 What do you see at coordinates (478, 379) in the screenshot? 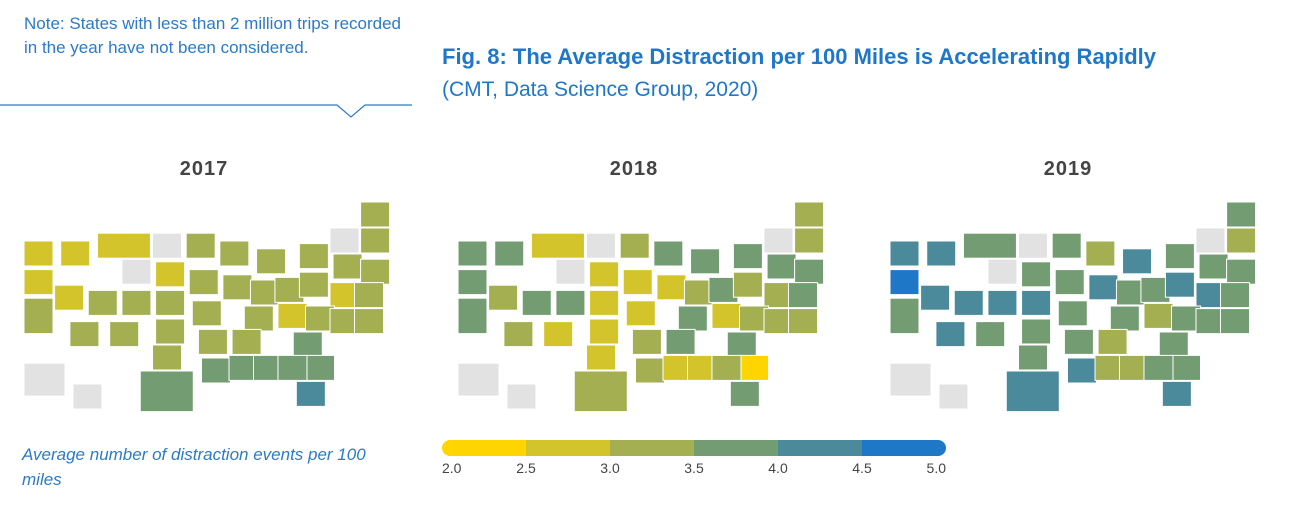
I see `state-ak-2018` at bounding box center [478, 379].